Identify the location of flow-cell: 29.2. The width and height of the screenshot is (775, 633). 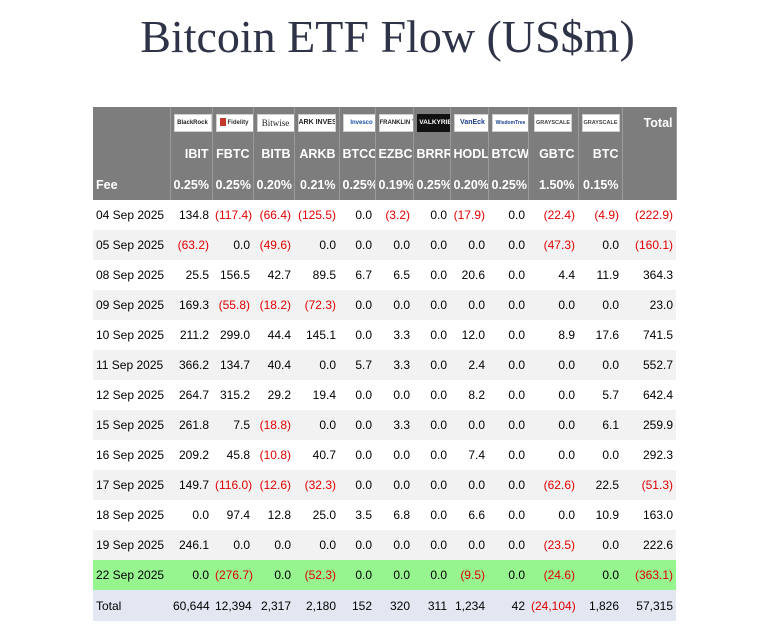
(279, 395).